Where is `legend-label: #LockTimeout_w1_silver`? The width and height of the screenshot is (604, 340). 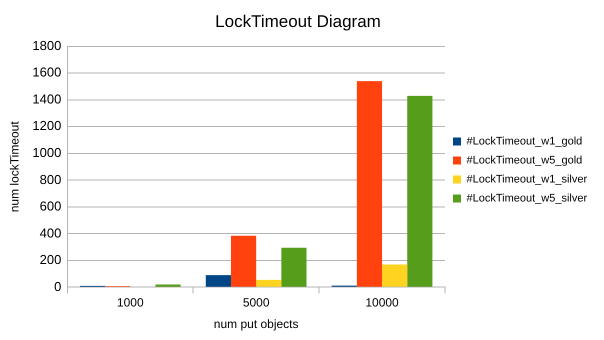 legend-label: #LockTimeout_w1_silver is located at coordinates (527, 180).